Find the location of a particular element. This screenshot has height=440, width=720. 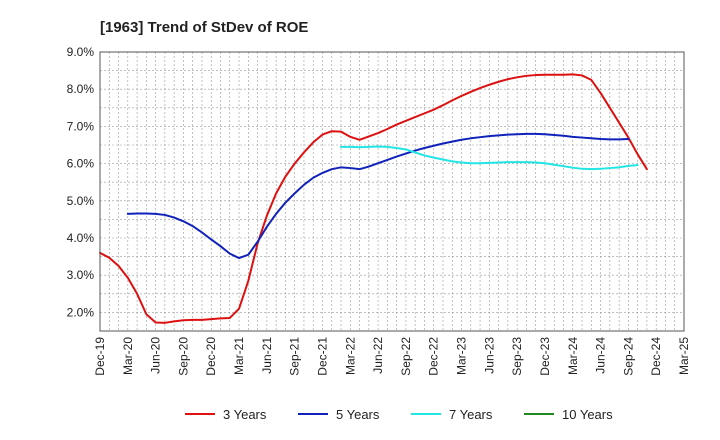

x-tick-label: Jun-21 is located at coordinates (267, 355).